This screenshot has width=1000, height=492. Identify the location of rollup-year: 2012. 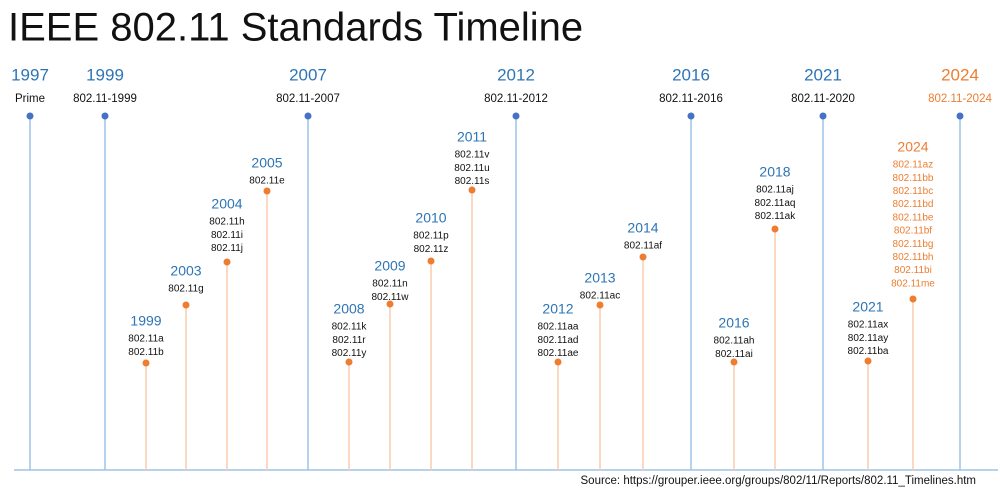
(516, 74).